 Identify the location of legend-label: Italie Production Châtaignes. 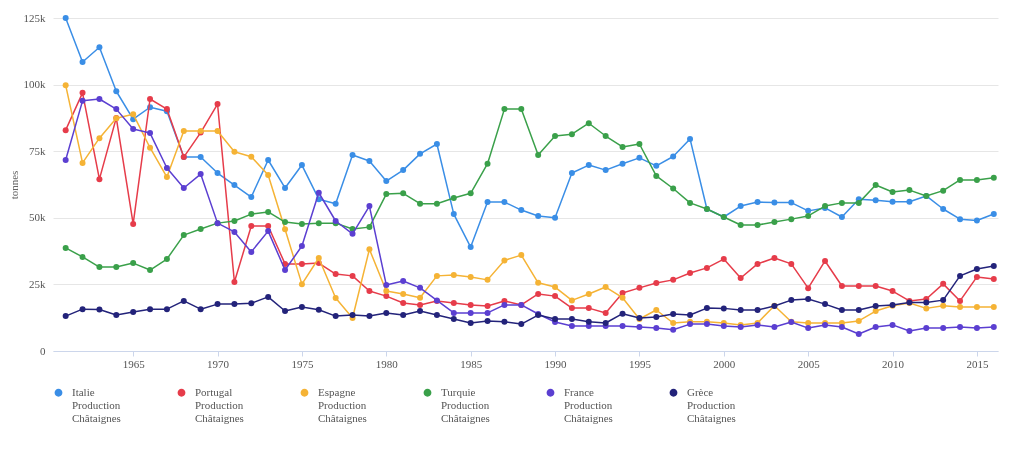
(96, 404).